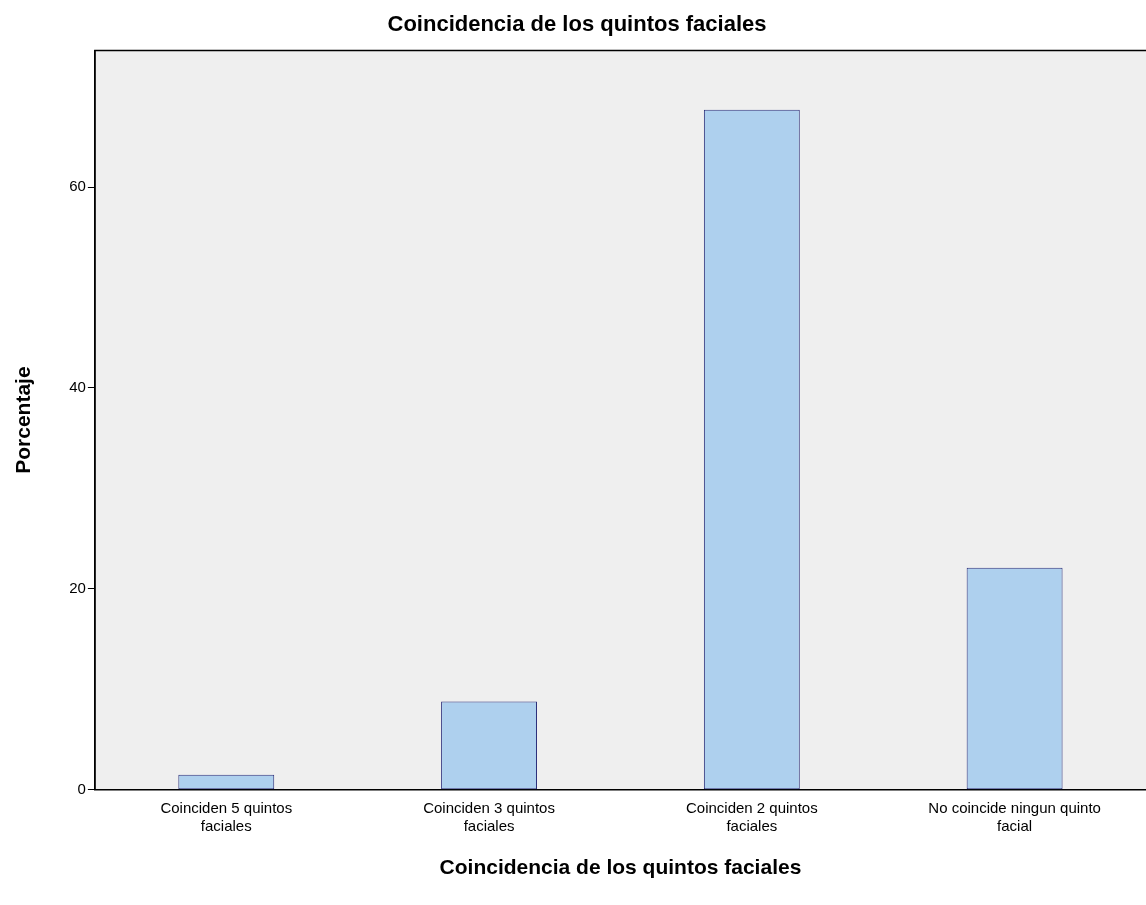 Image resolution: width=1146 pixels, height=905 pixels. Describe the element at coordinates (77, 387) in the screenshot. I see `y-tick-label: 40` at that location.